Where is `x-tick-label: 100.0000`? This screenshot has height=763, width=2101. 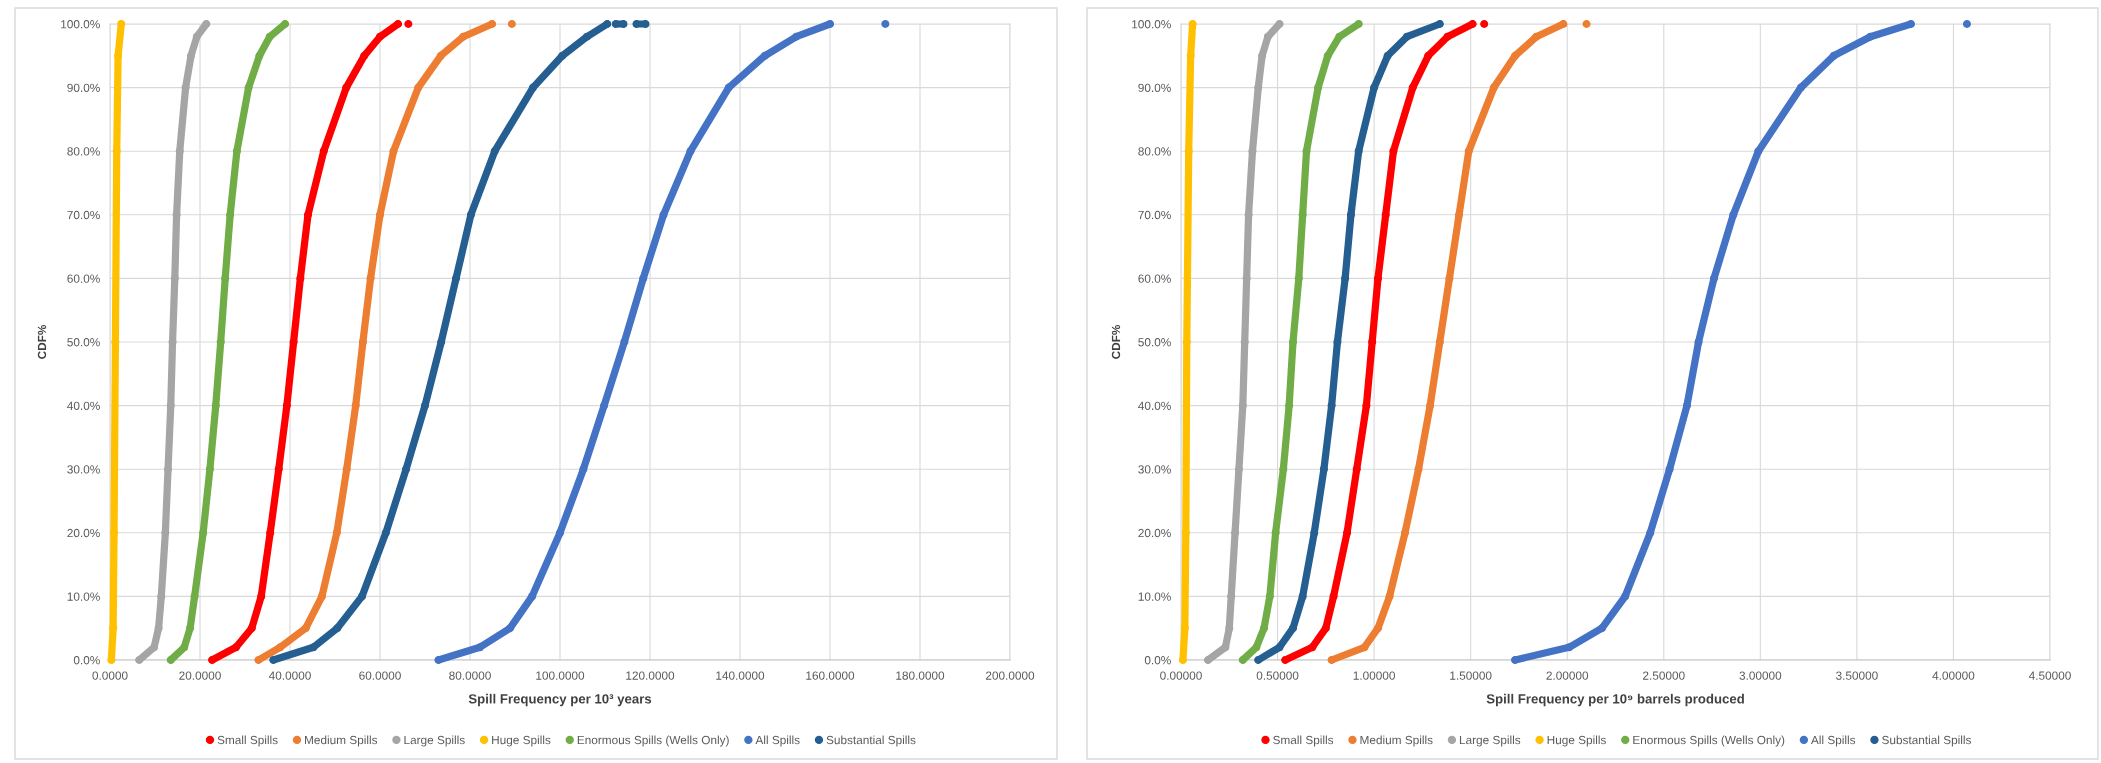
x-tick-label: 100.0000 is located at coordinates (560, 675).